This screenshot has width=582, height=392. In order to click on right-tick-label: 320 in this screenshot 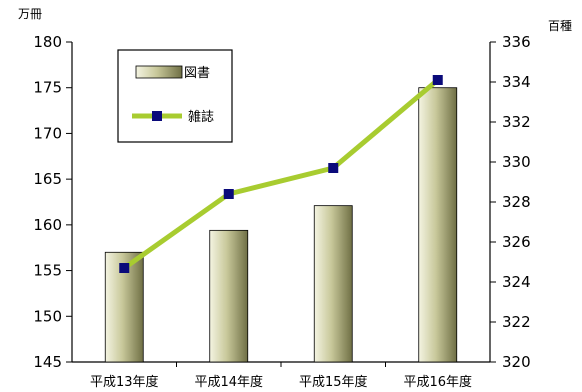, I will do `click(516, 362)`.